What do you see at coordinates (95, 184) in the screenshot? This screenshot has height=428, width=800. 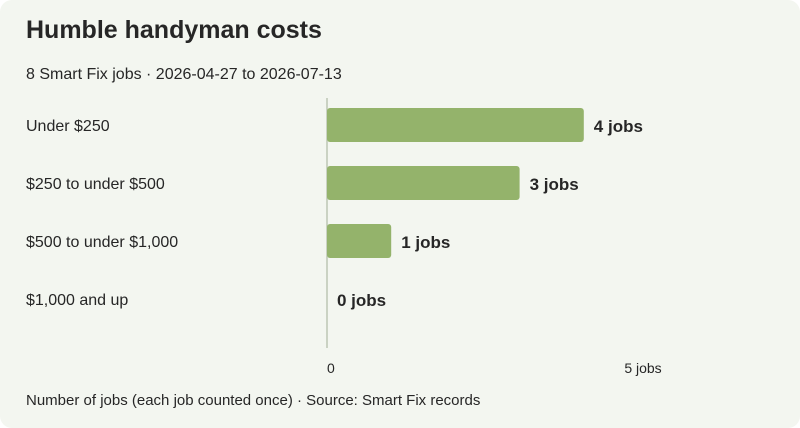 I see `category-label: $250 to under $500` at bounding box center [95, 184].